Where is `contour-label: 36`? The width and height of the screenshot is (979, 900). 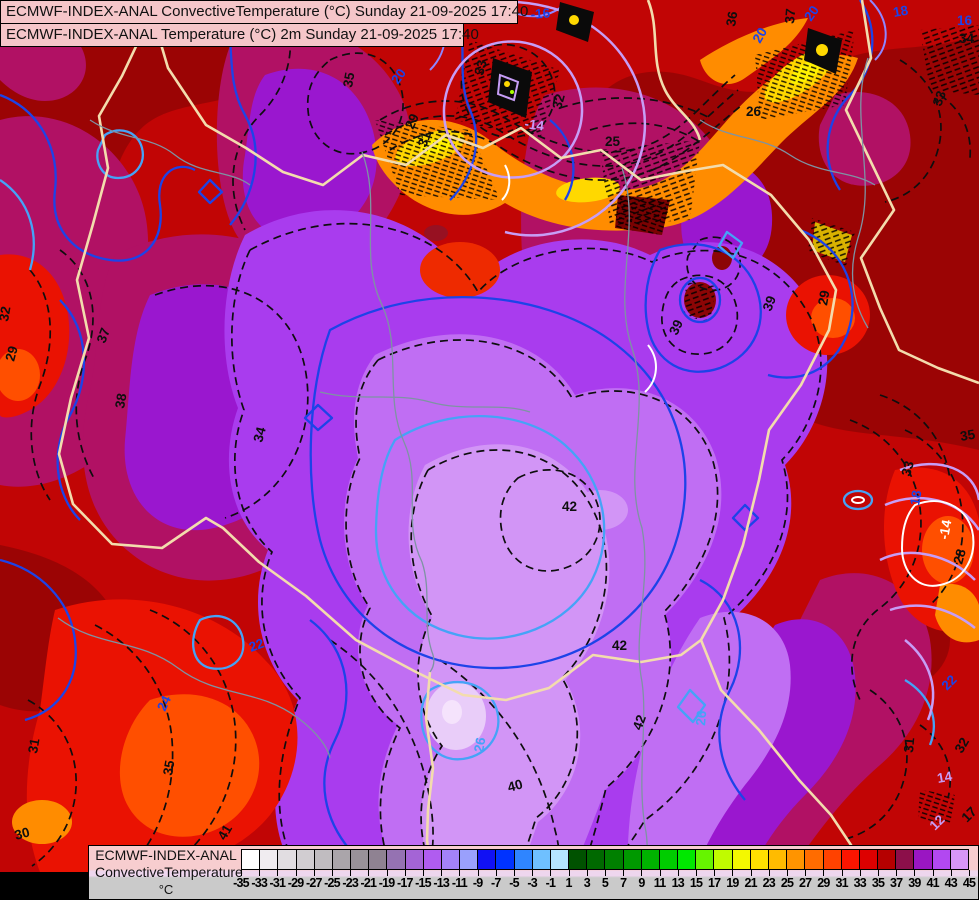
contour-label: 36 is located at coordinates (731, 19).